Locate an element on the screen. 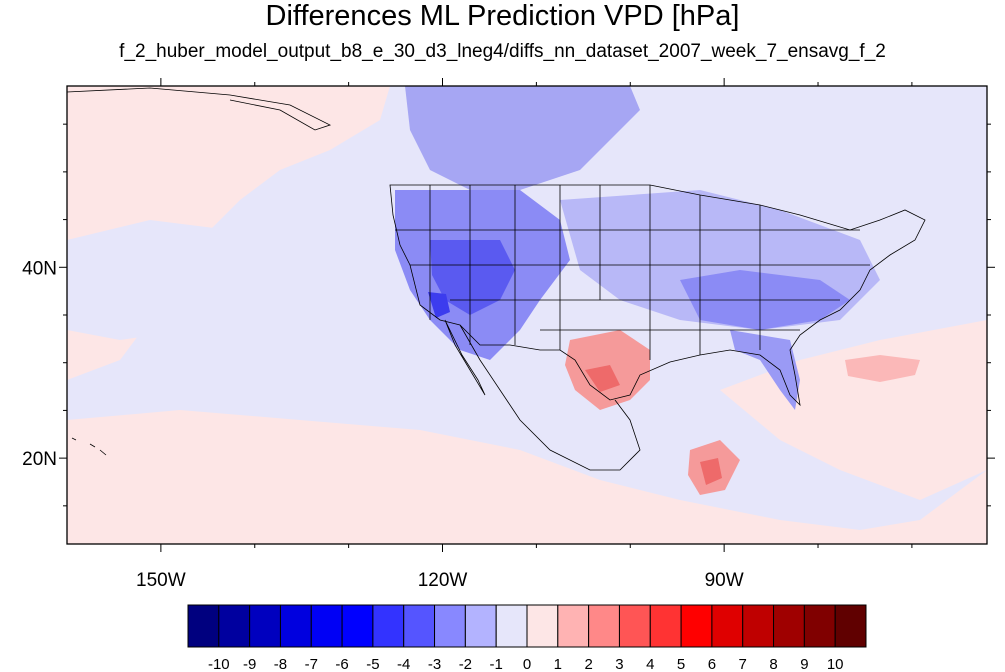 This screenshot has width=1005, height=672. page-title: Differences ML Prediction VPD [hPa] is located at coordinates (502, 16).